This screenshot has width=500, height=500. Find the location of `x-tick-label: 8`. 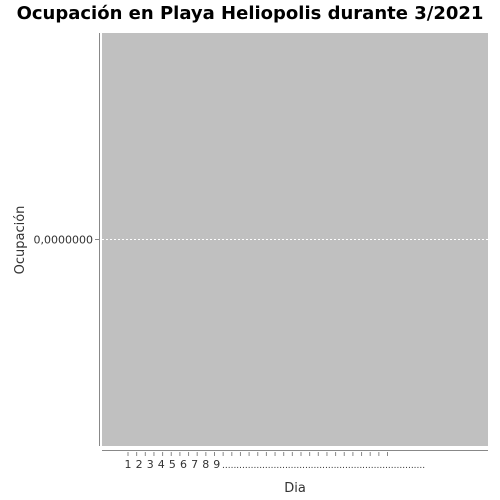

x-tick-label: 8 is located at coordinates (205, 464).